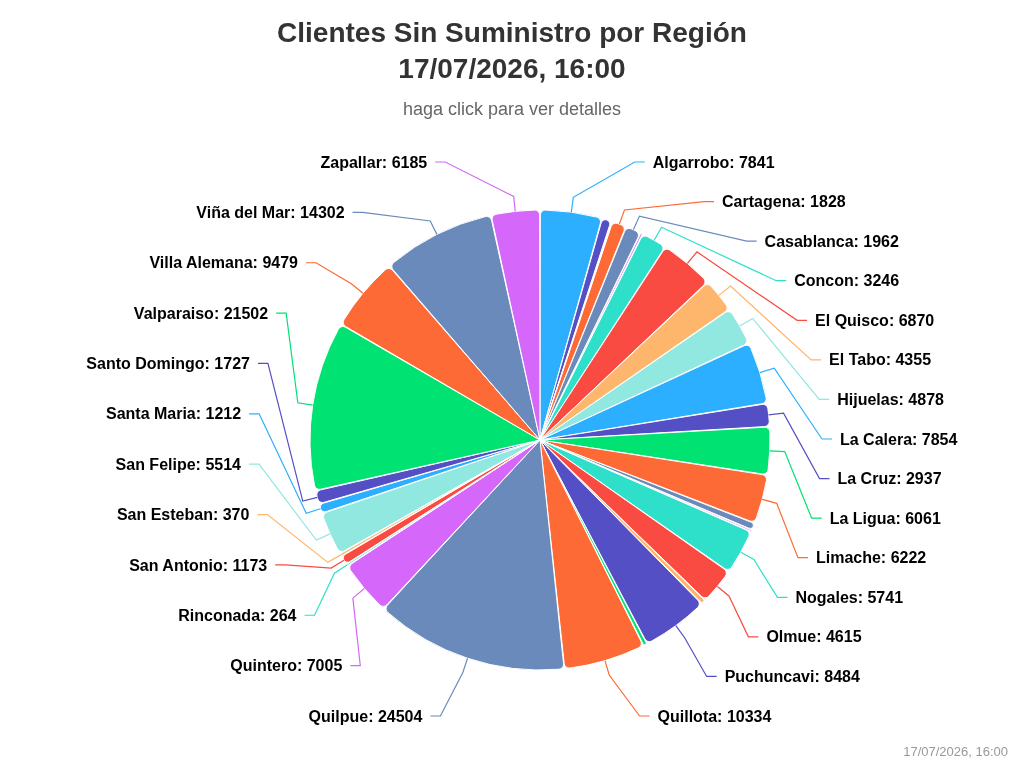 Image resolution: width=1024 pixels, height=768 pixels. I want to click on slice-label: Quintero: 7005, so click(286, 666).